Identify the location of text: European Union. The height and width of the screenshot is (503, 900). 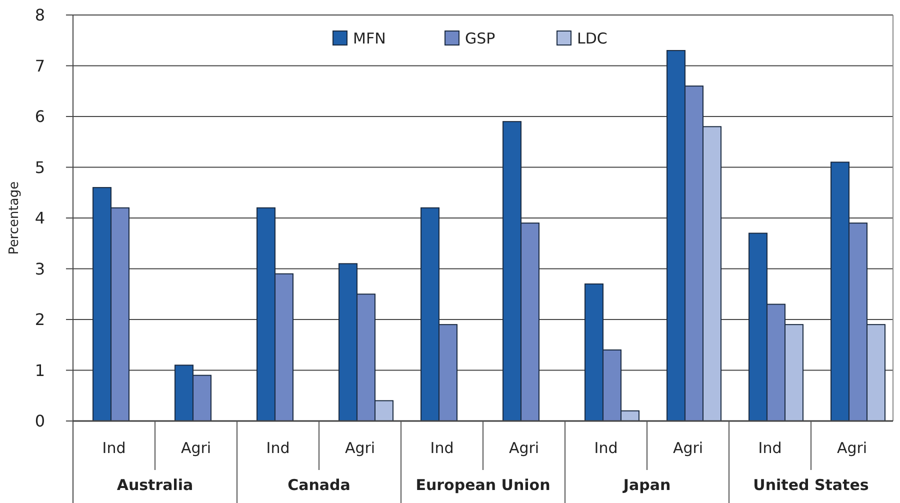
(483, 485).